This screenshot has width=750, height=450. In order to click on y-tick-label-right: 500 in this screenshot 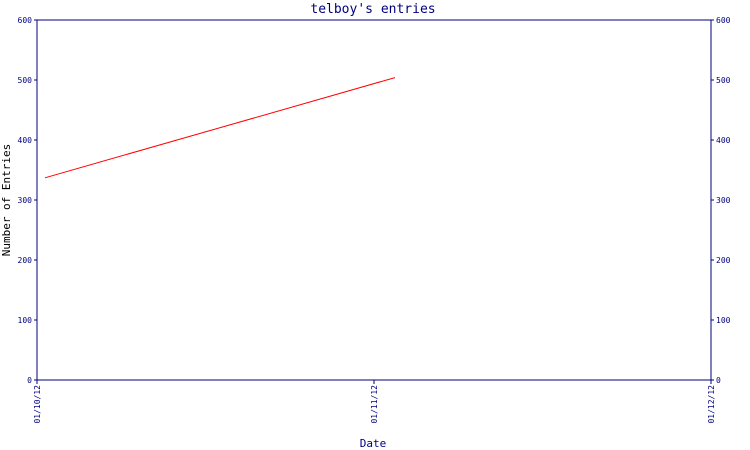, I will do `click(723, 80)`.